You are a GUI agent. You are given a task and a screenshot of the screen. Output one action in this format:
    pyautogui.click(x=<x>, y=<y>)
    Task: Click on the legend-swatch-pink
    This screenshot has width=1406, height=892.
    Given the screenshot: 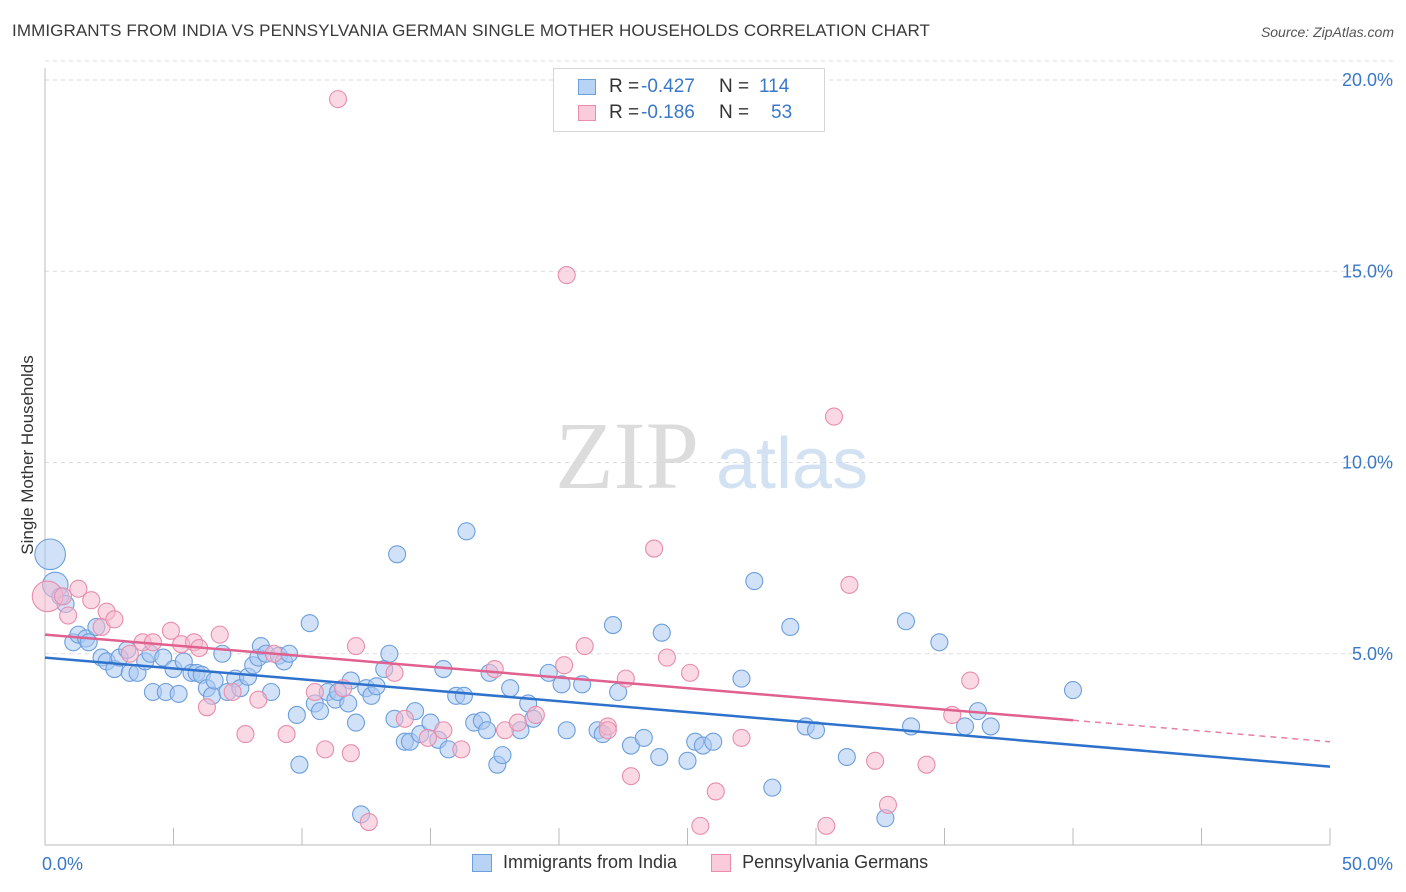 What is the action you would take?
    pyautogui.click(x=587, y=113)
    